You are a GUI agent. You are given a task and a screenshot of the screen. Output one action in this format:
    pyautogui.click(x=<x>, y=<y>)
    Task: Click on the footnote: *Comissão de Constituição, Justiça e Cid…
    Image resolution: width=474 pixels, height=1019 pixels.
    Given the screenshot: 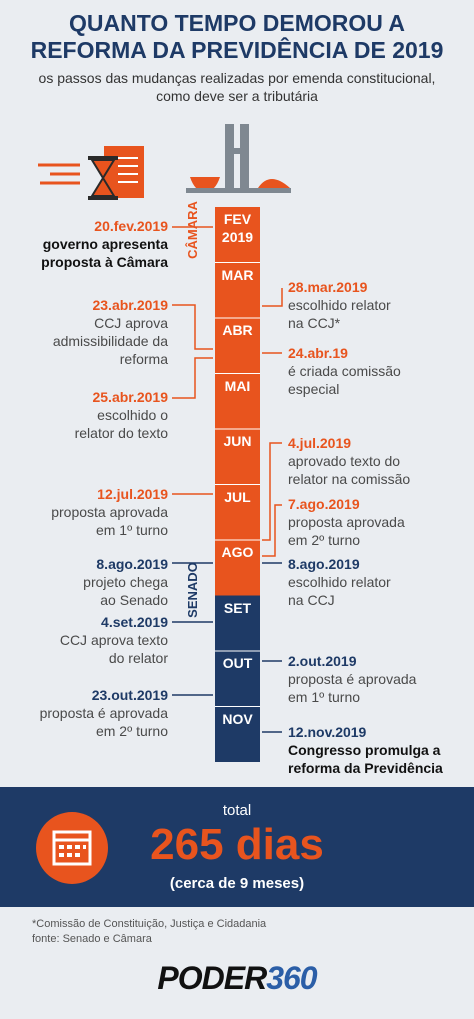 What is the action you would take?
    pyautogui.click(x=149, y=924)
    